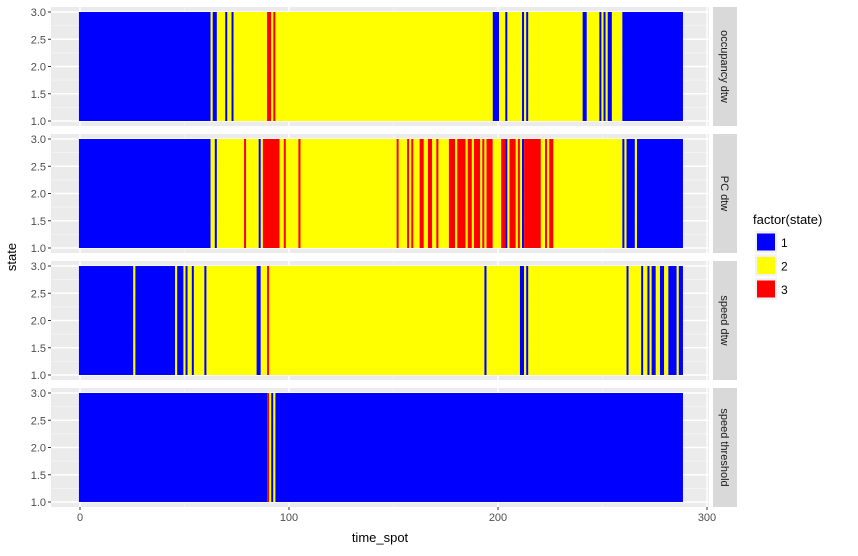 This screenshot has width=858, height=556. Describe the element at coordinates (784, 267) in the screenshot. I see `legend-key-label: 2` at that location.